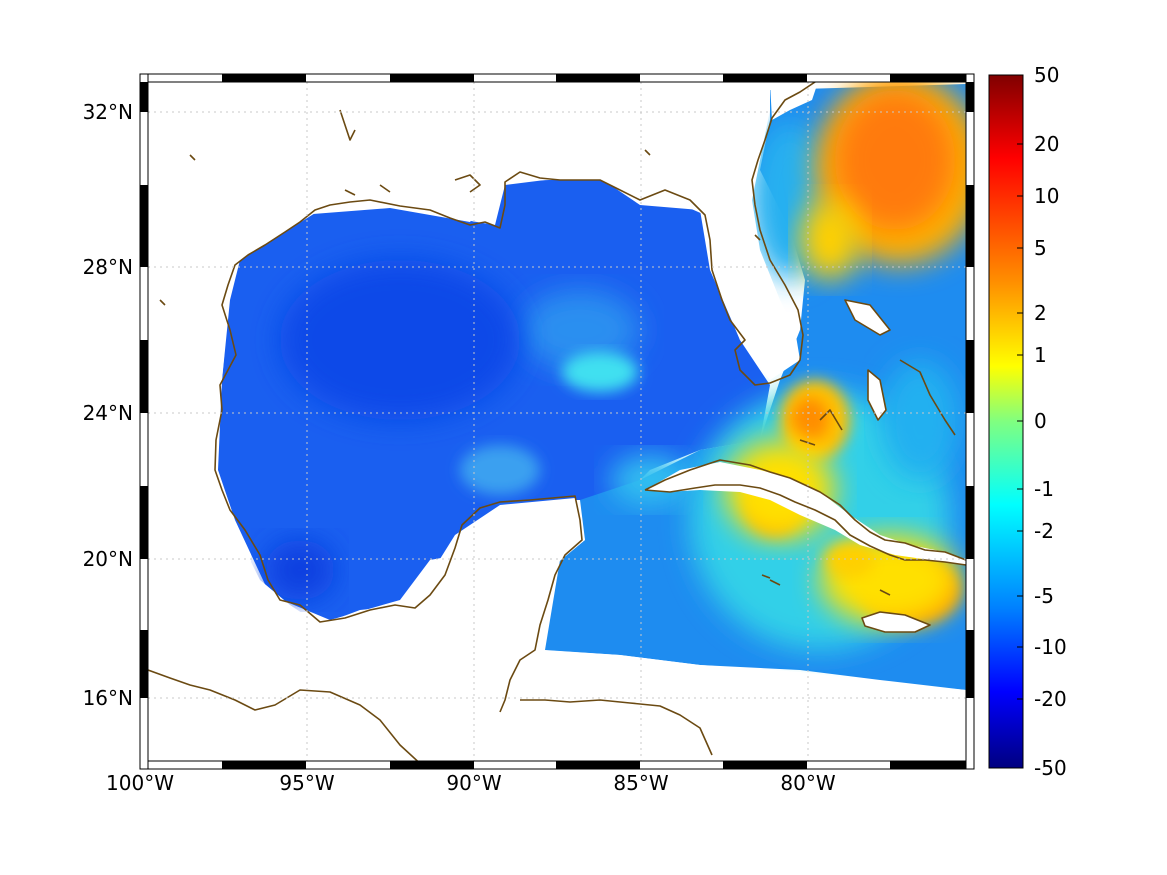 This screenshot has height=875, width=1167. I want to click on lon-label-90: 90°W, so click(473, 783).